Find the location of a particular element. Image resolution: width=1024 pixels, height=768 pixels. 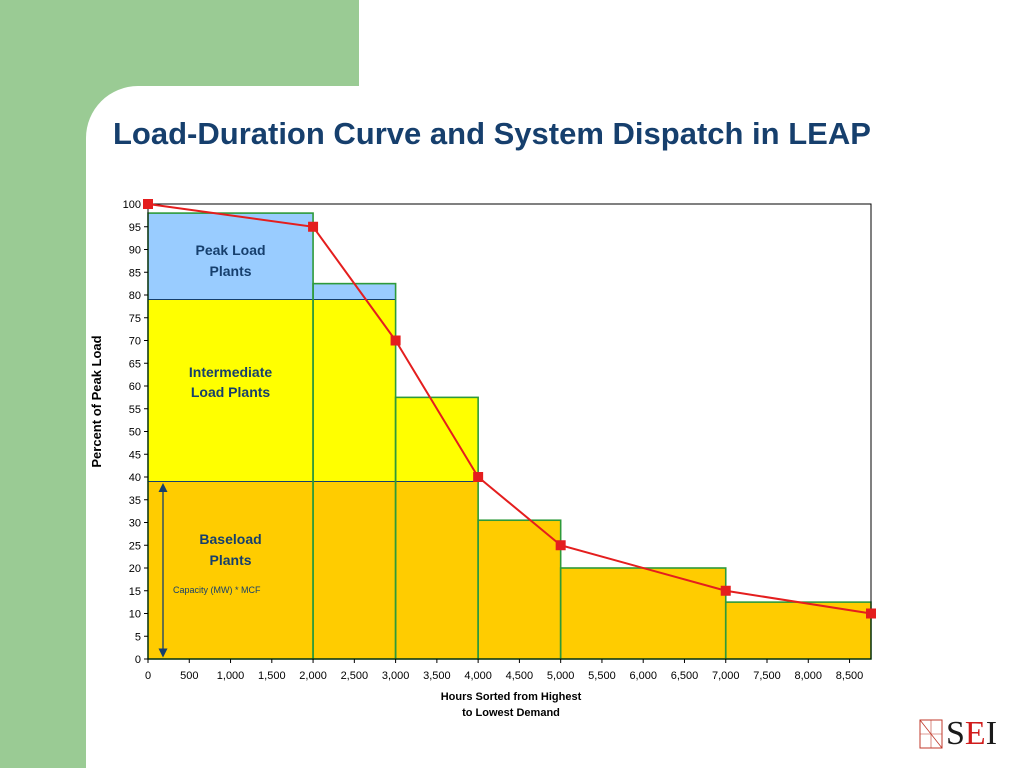

x-tick-label: 1,000 is located at coordinates (231, 676).